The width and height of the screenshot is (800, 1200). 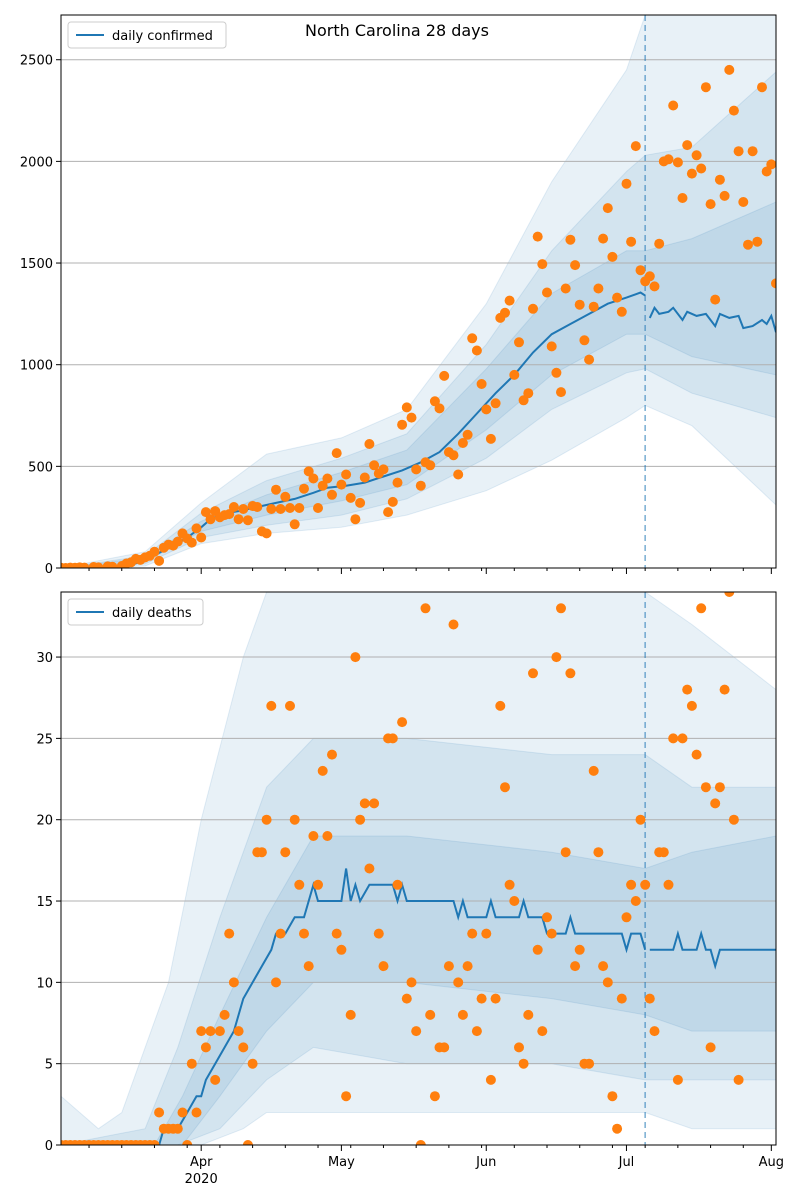 I want to click on legend-label: daily confirmed, so click(x=162, y=36).